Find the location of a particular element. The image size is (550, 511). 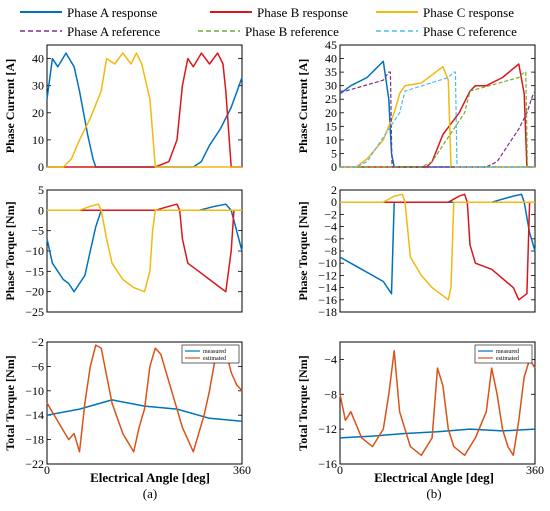

x-axis-label-a: Electrical Angle [deg] is located at coordinates (150, 477).